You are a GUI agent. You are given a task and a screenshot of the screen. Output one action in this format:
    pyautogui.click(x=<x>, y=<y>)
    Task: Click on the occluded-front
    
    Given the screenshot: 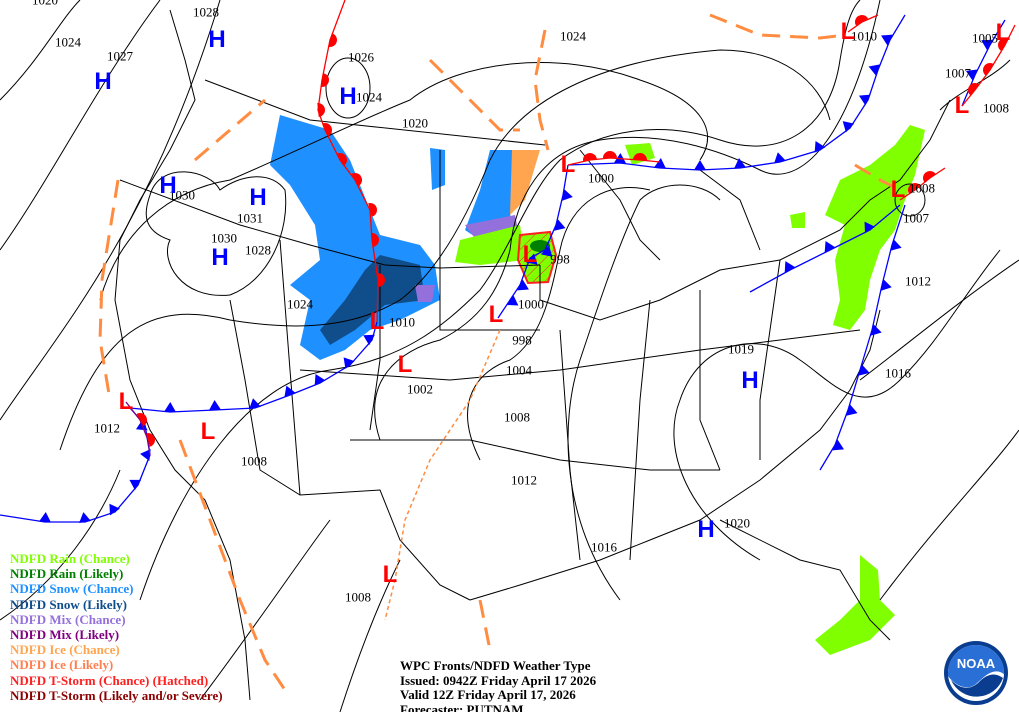 What is the action you would take?
    pyautogui.click(x=140, y=428)
    